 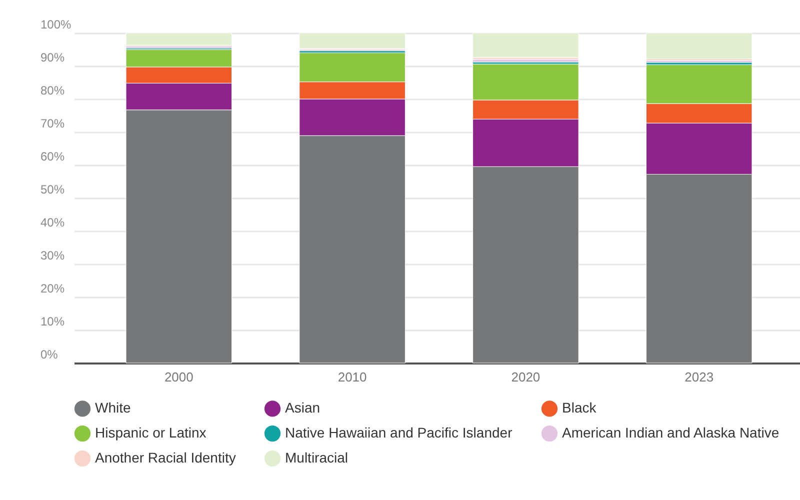 I want to click on y-tick-label: 60%, so click(x=52, y=157).